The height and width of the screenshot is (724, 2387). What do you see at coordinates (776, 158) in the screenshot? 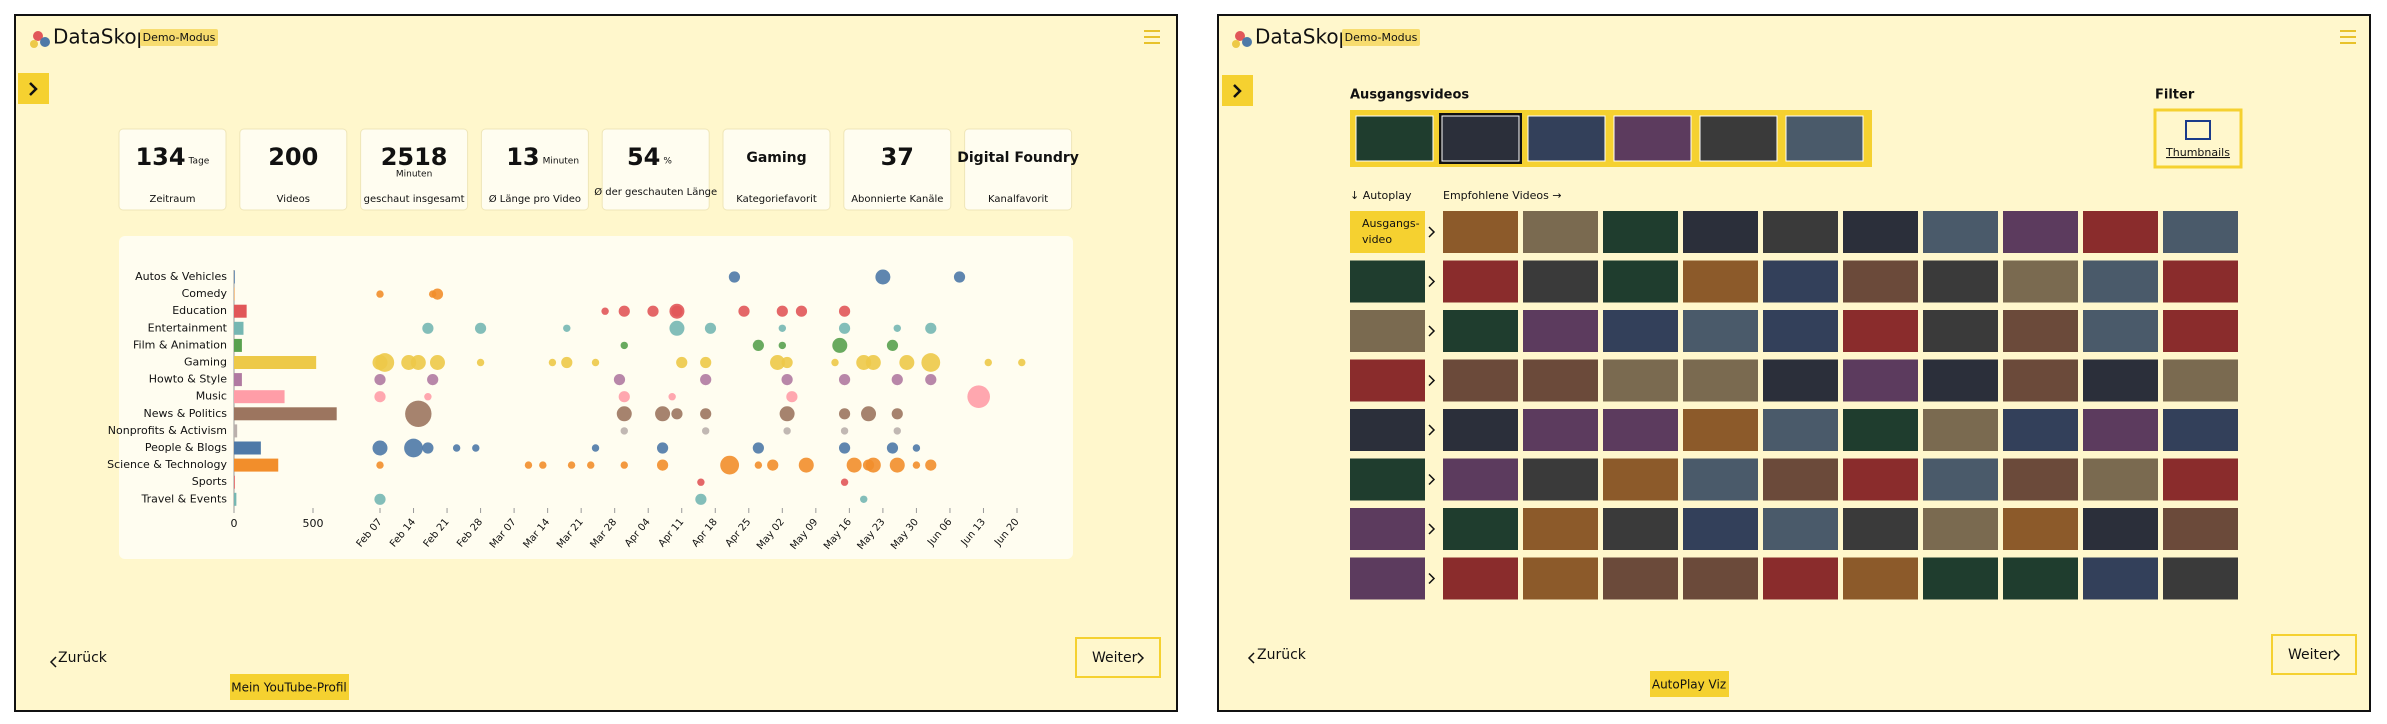
I see `stat-value: Gaming` at bounding box center [776, 158].